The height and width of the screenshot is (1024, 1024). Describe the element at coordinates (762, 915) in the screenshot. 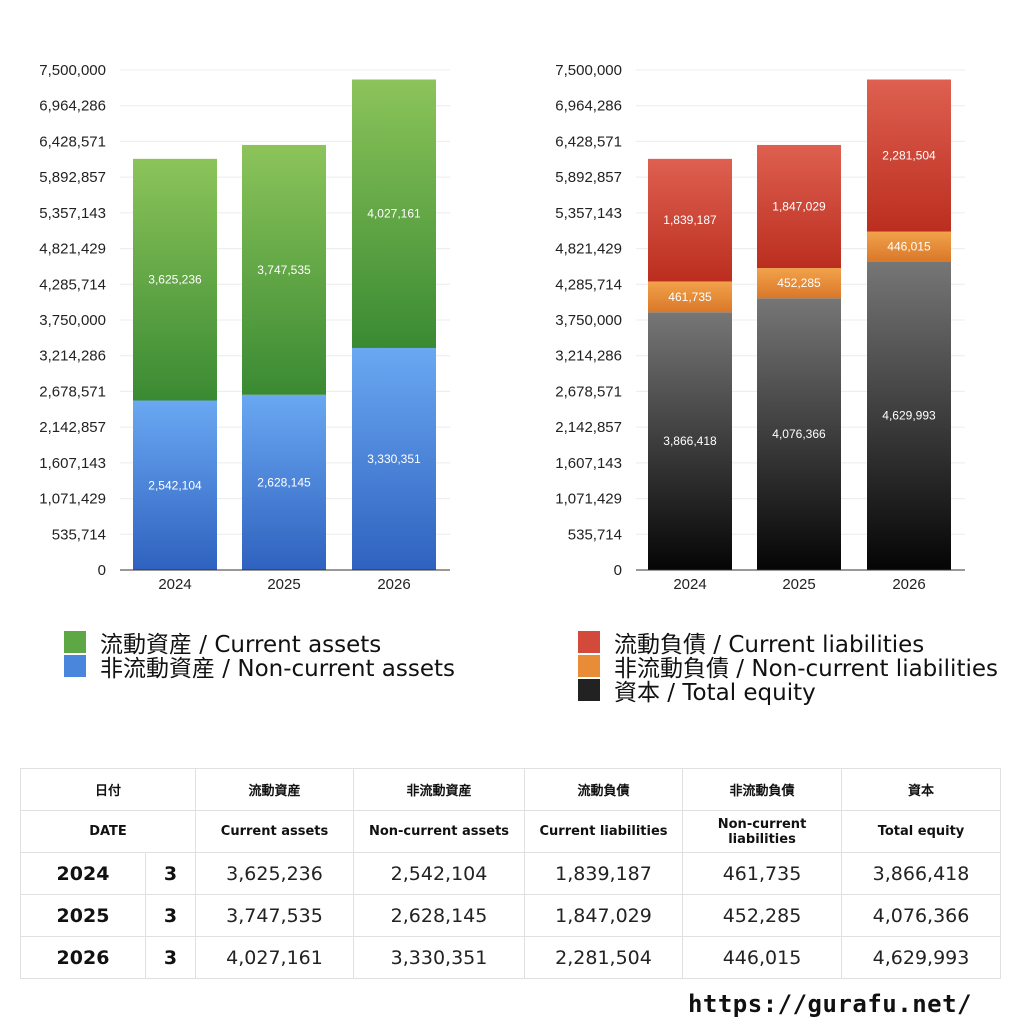

I see `table-cell: 452,285` at that location.